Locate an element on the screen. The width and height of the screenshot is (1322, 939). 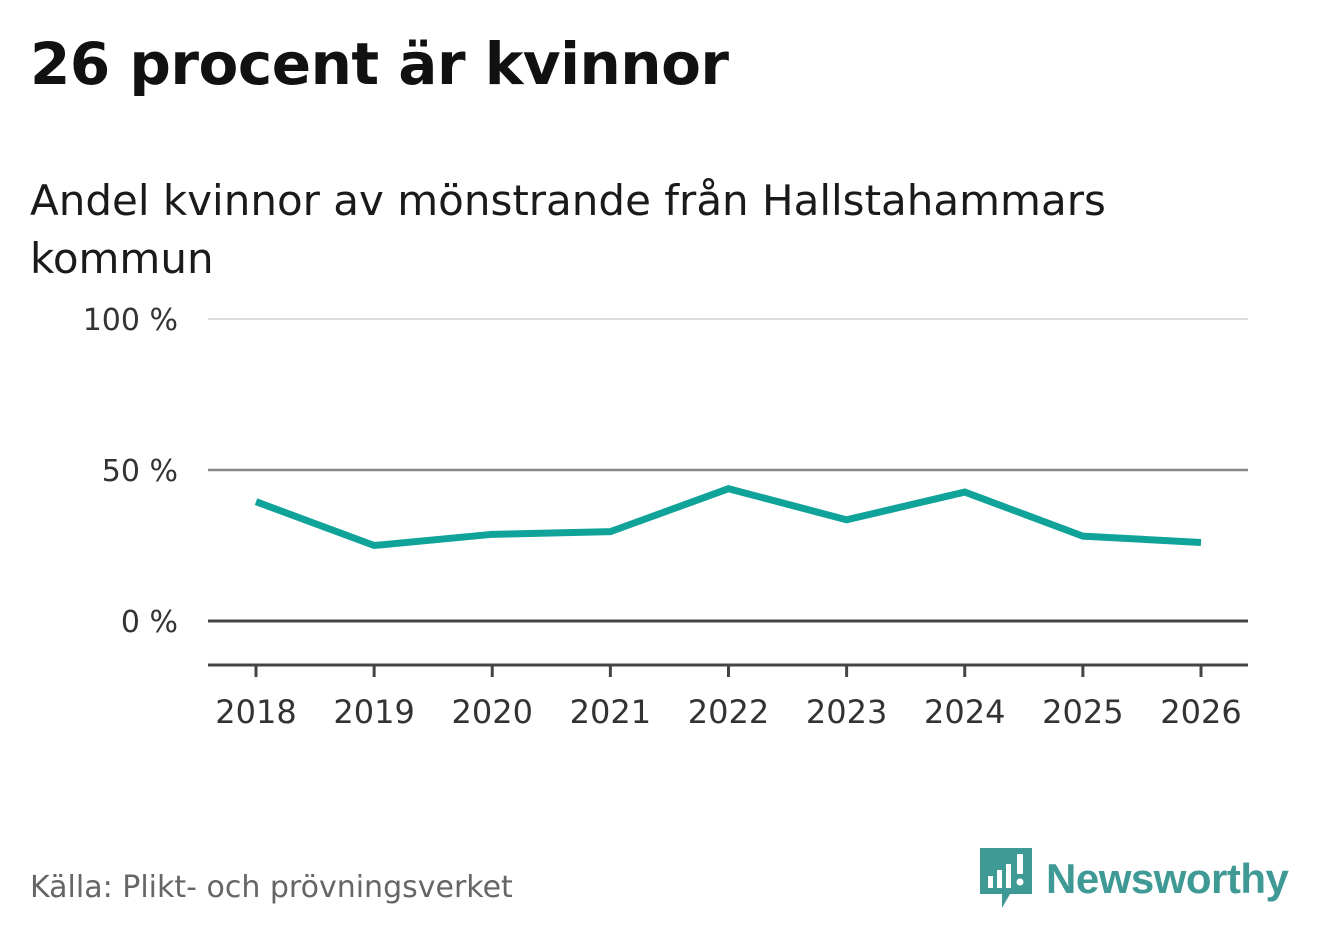
y-tick-label: 50 % is located at coordinates (140, 471).